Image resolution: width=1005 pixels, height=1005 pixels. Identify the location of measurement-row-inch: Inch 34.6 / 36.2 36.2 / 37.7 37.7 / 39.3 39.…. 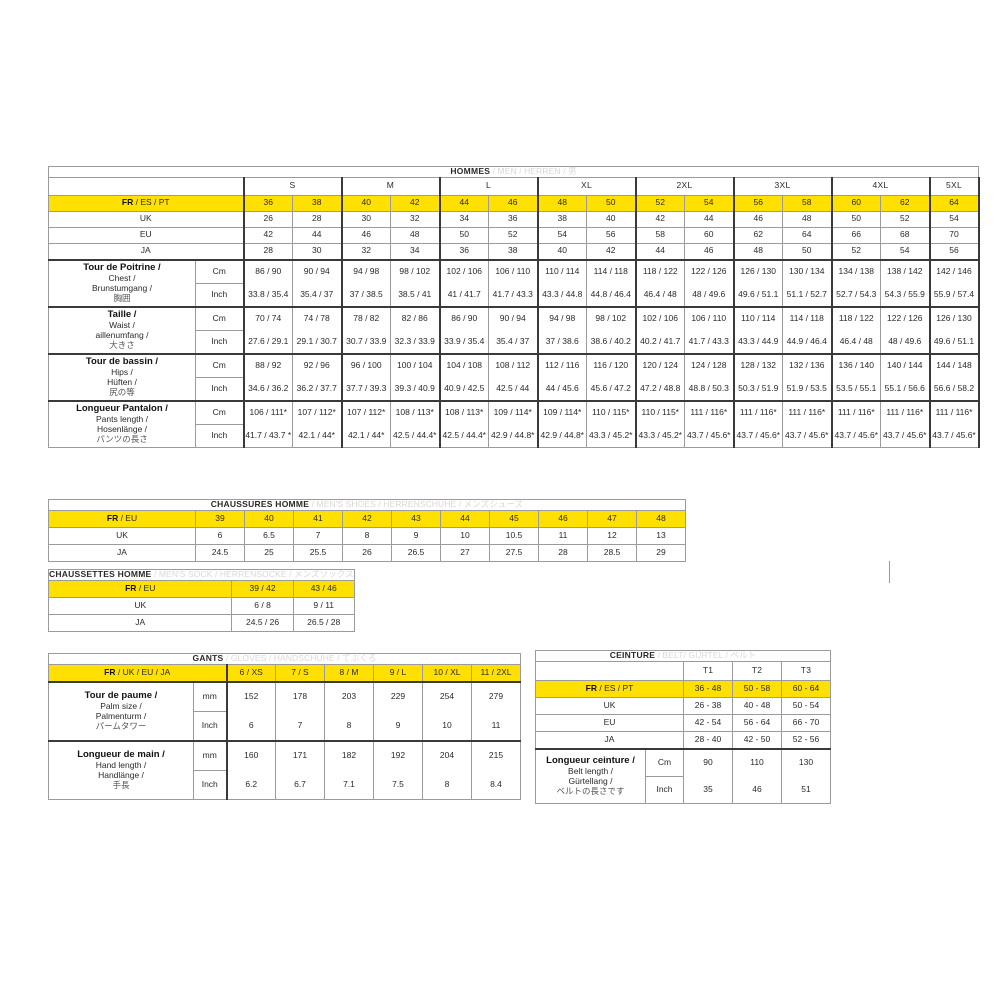
(514, 389).